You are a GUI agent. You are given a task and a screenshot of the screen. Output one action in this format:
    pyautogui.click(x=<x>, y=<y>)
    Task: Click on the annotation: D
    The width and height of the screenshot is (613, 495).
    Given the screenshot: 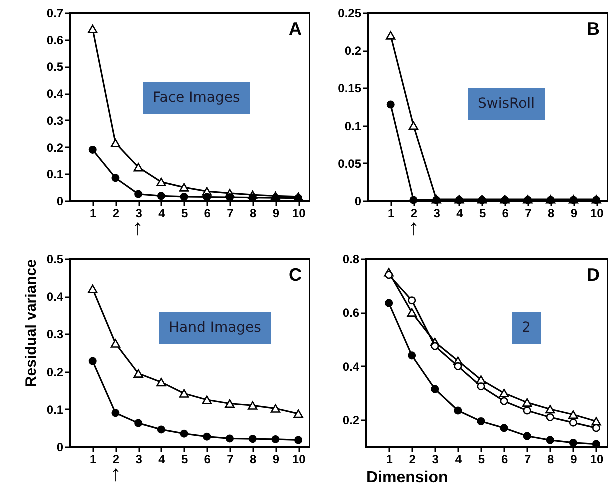 What is the action you would take?
    pyautogui.click(x=593, y=275)
    